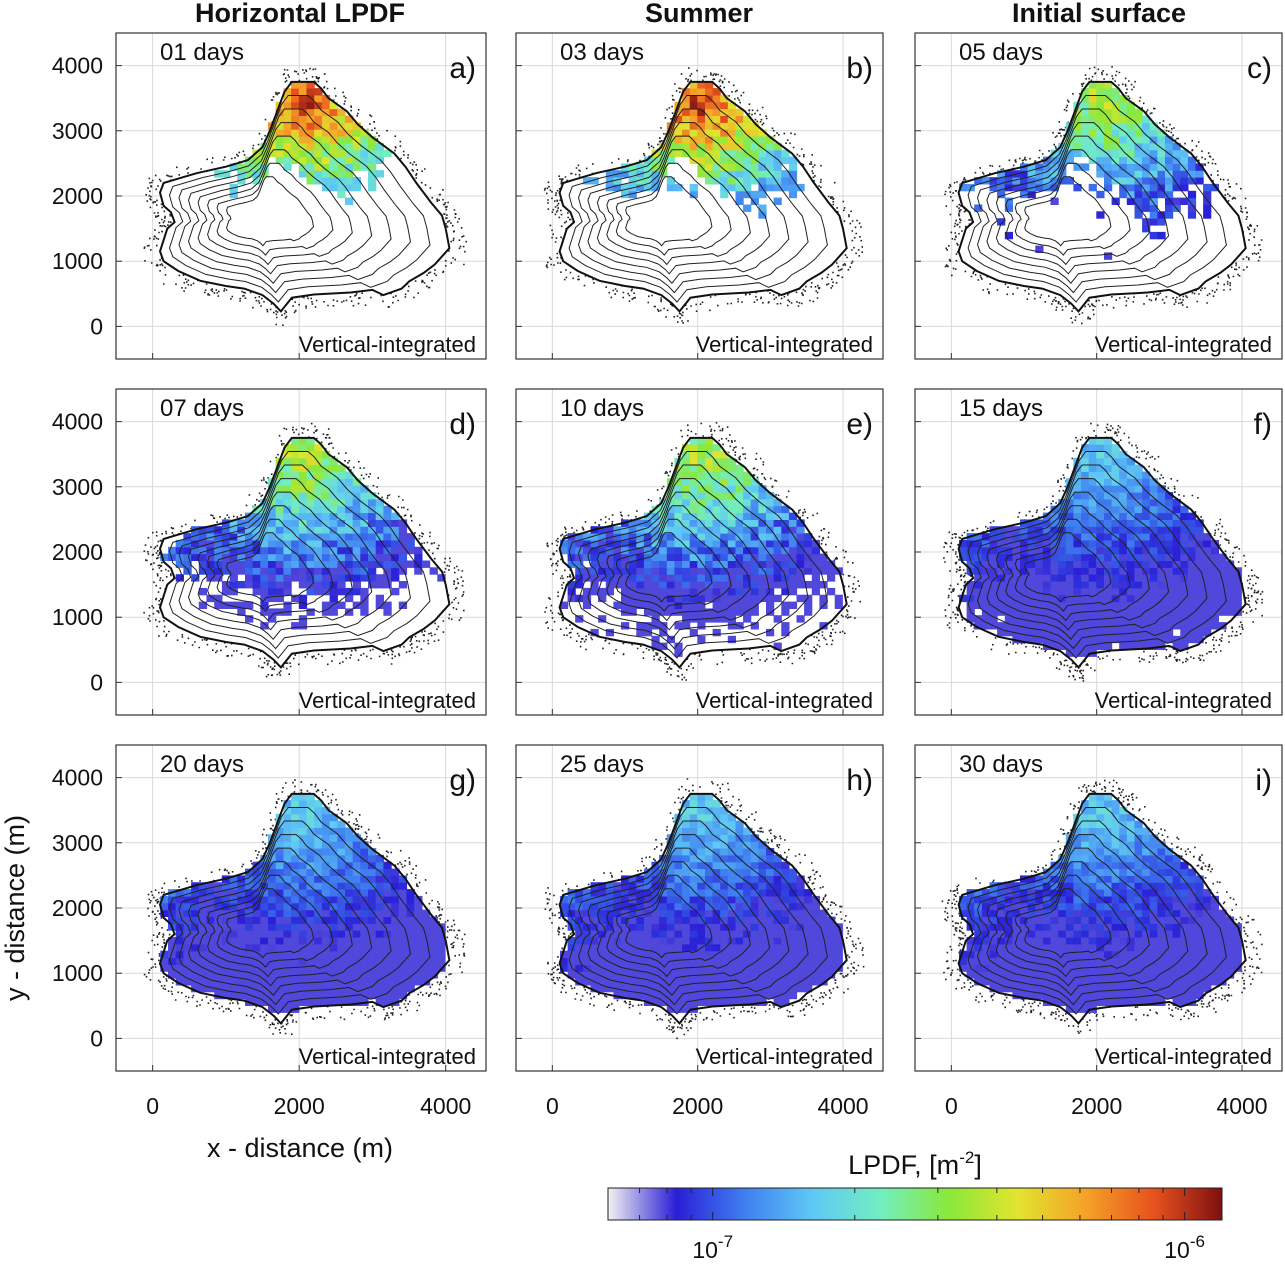  What do you see at coordinates (859, 424) in the screenshot?
I see `panel-letter: e)` at bounding box center [859, 424].